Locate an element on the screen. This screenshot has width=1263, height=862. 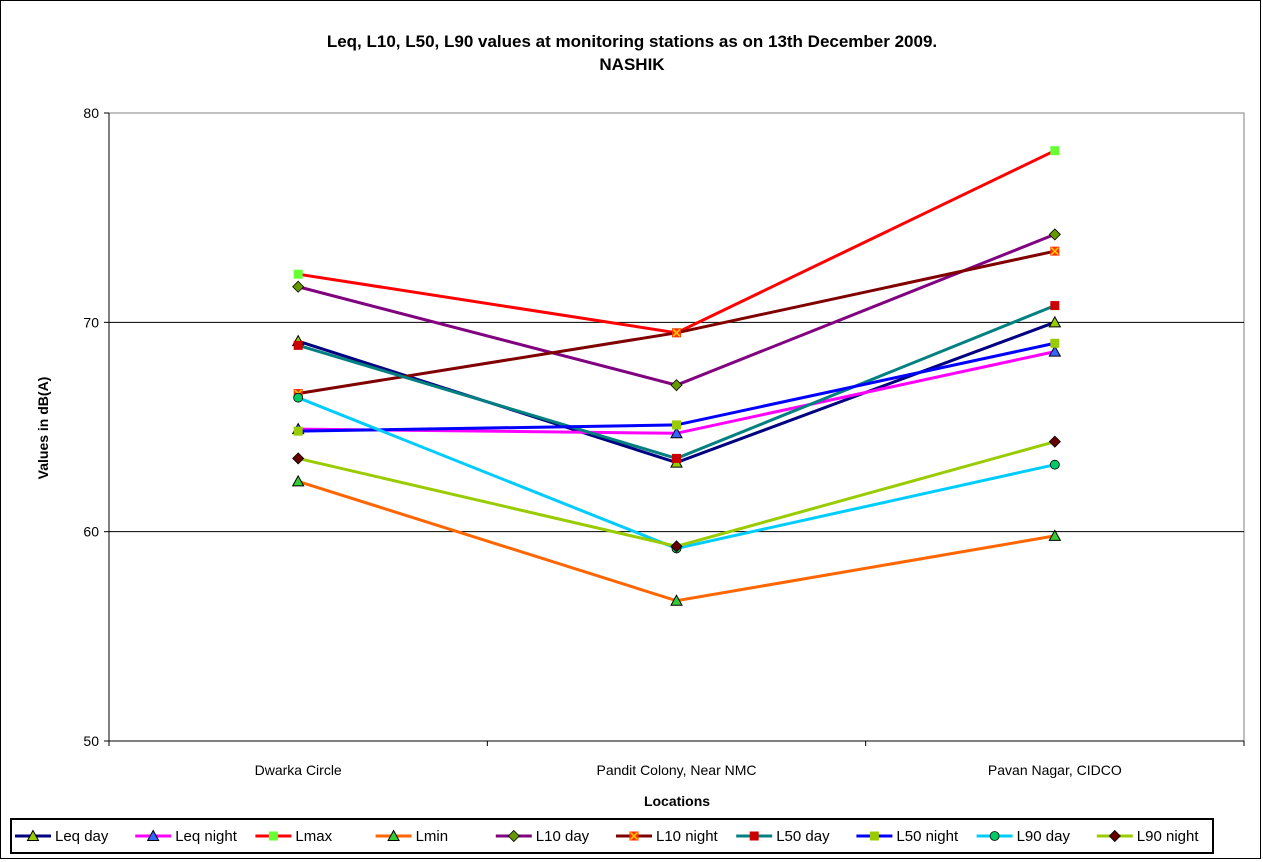
legend-label: L50 night is located at coordinates (927, 836).